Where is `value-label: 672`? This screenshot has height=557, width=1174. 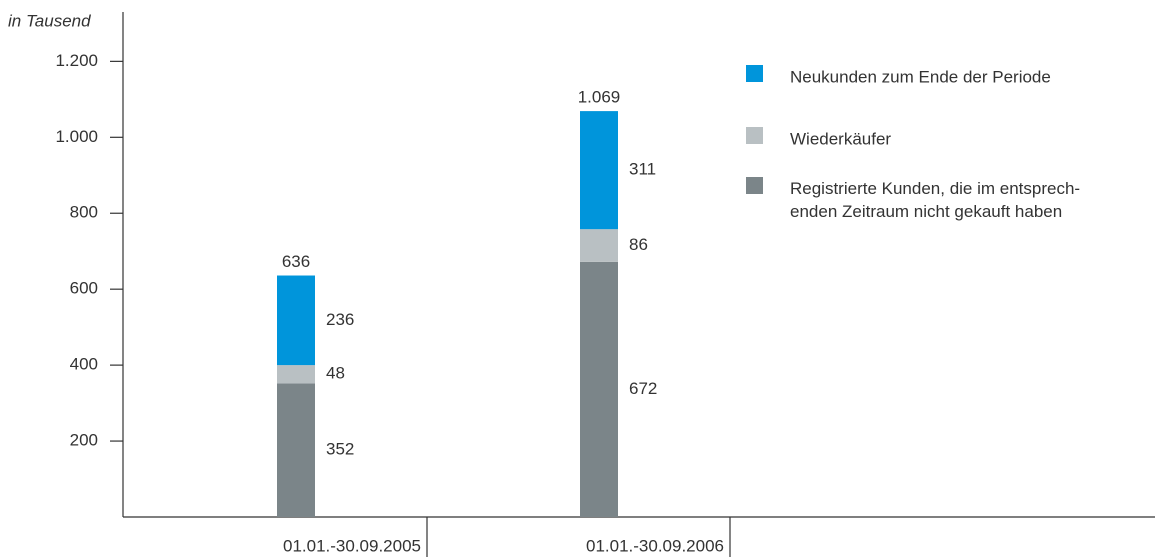
value-label: 672 is located at coordinates (643, 388).